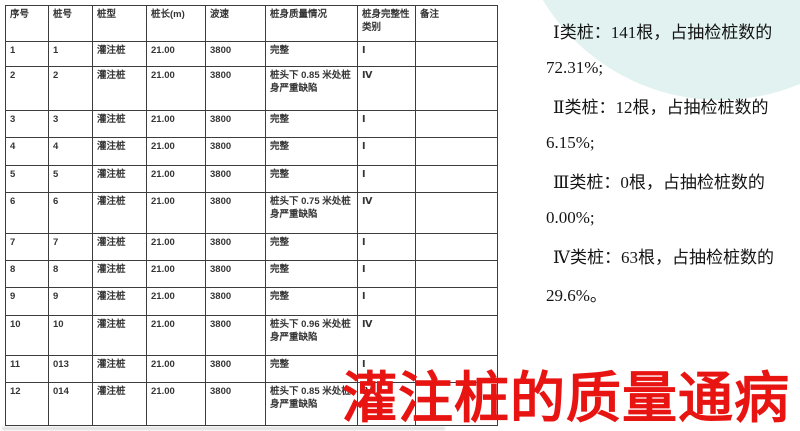  I want to click on slide-title: 灌注桩的质量通病, so click(566, 398).